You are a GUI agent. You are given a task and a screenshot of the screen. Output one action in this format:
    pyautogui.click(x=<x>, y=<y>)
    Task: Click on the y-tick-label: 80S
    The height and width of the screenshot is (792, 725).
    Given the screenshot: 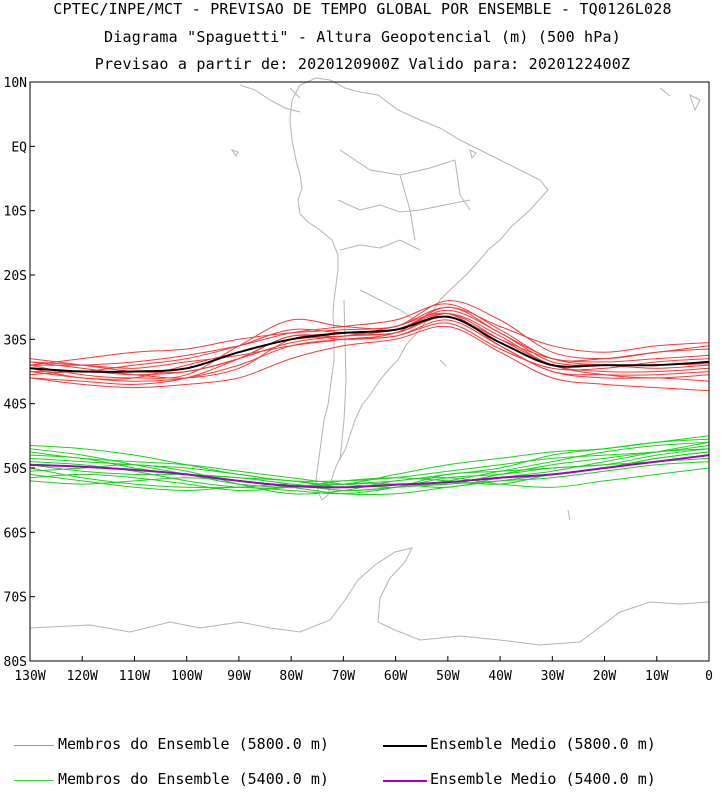 What is the action you would take?
    pyautogui.click(x=15, y=662)
    